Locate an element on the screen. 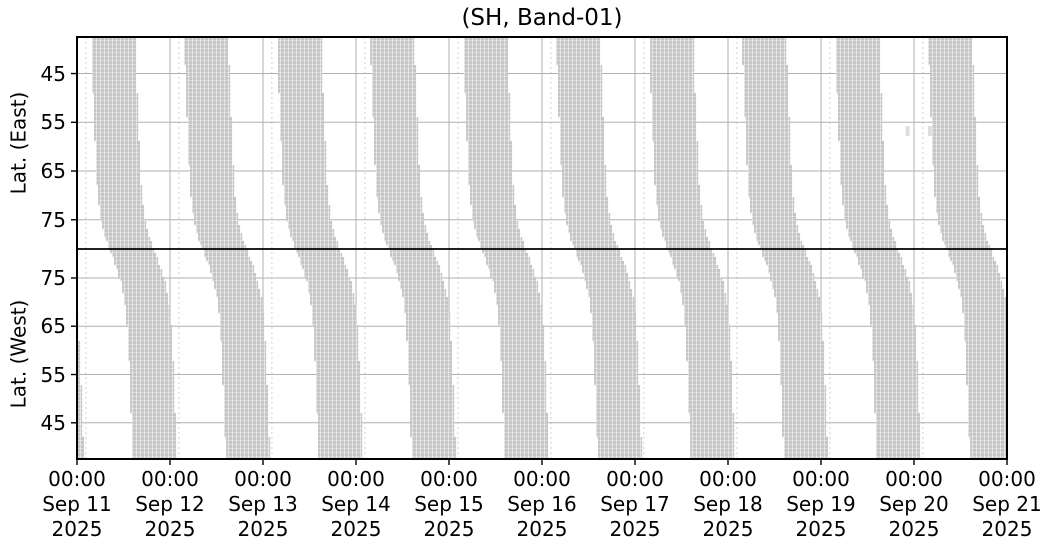 Image resolution: width=1055 pixels, height=556 pixels. x-tick-label: 00:00 Sep 16 2025 is located at coordinates (542, 504).